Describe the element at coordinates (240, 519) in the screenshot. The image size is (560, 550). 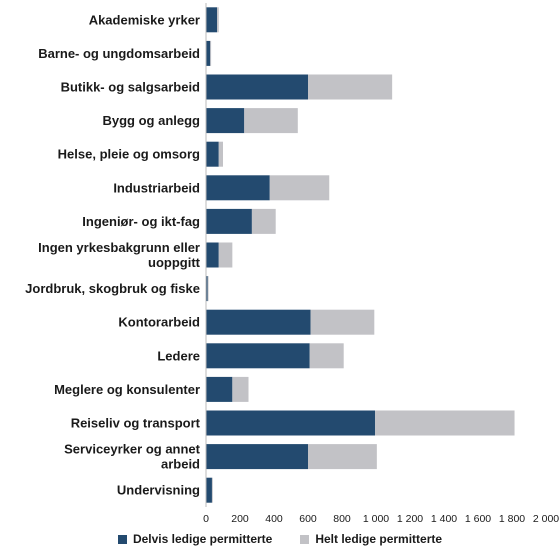
I see `x-tick-label: 200` at that location.